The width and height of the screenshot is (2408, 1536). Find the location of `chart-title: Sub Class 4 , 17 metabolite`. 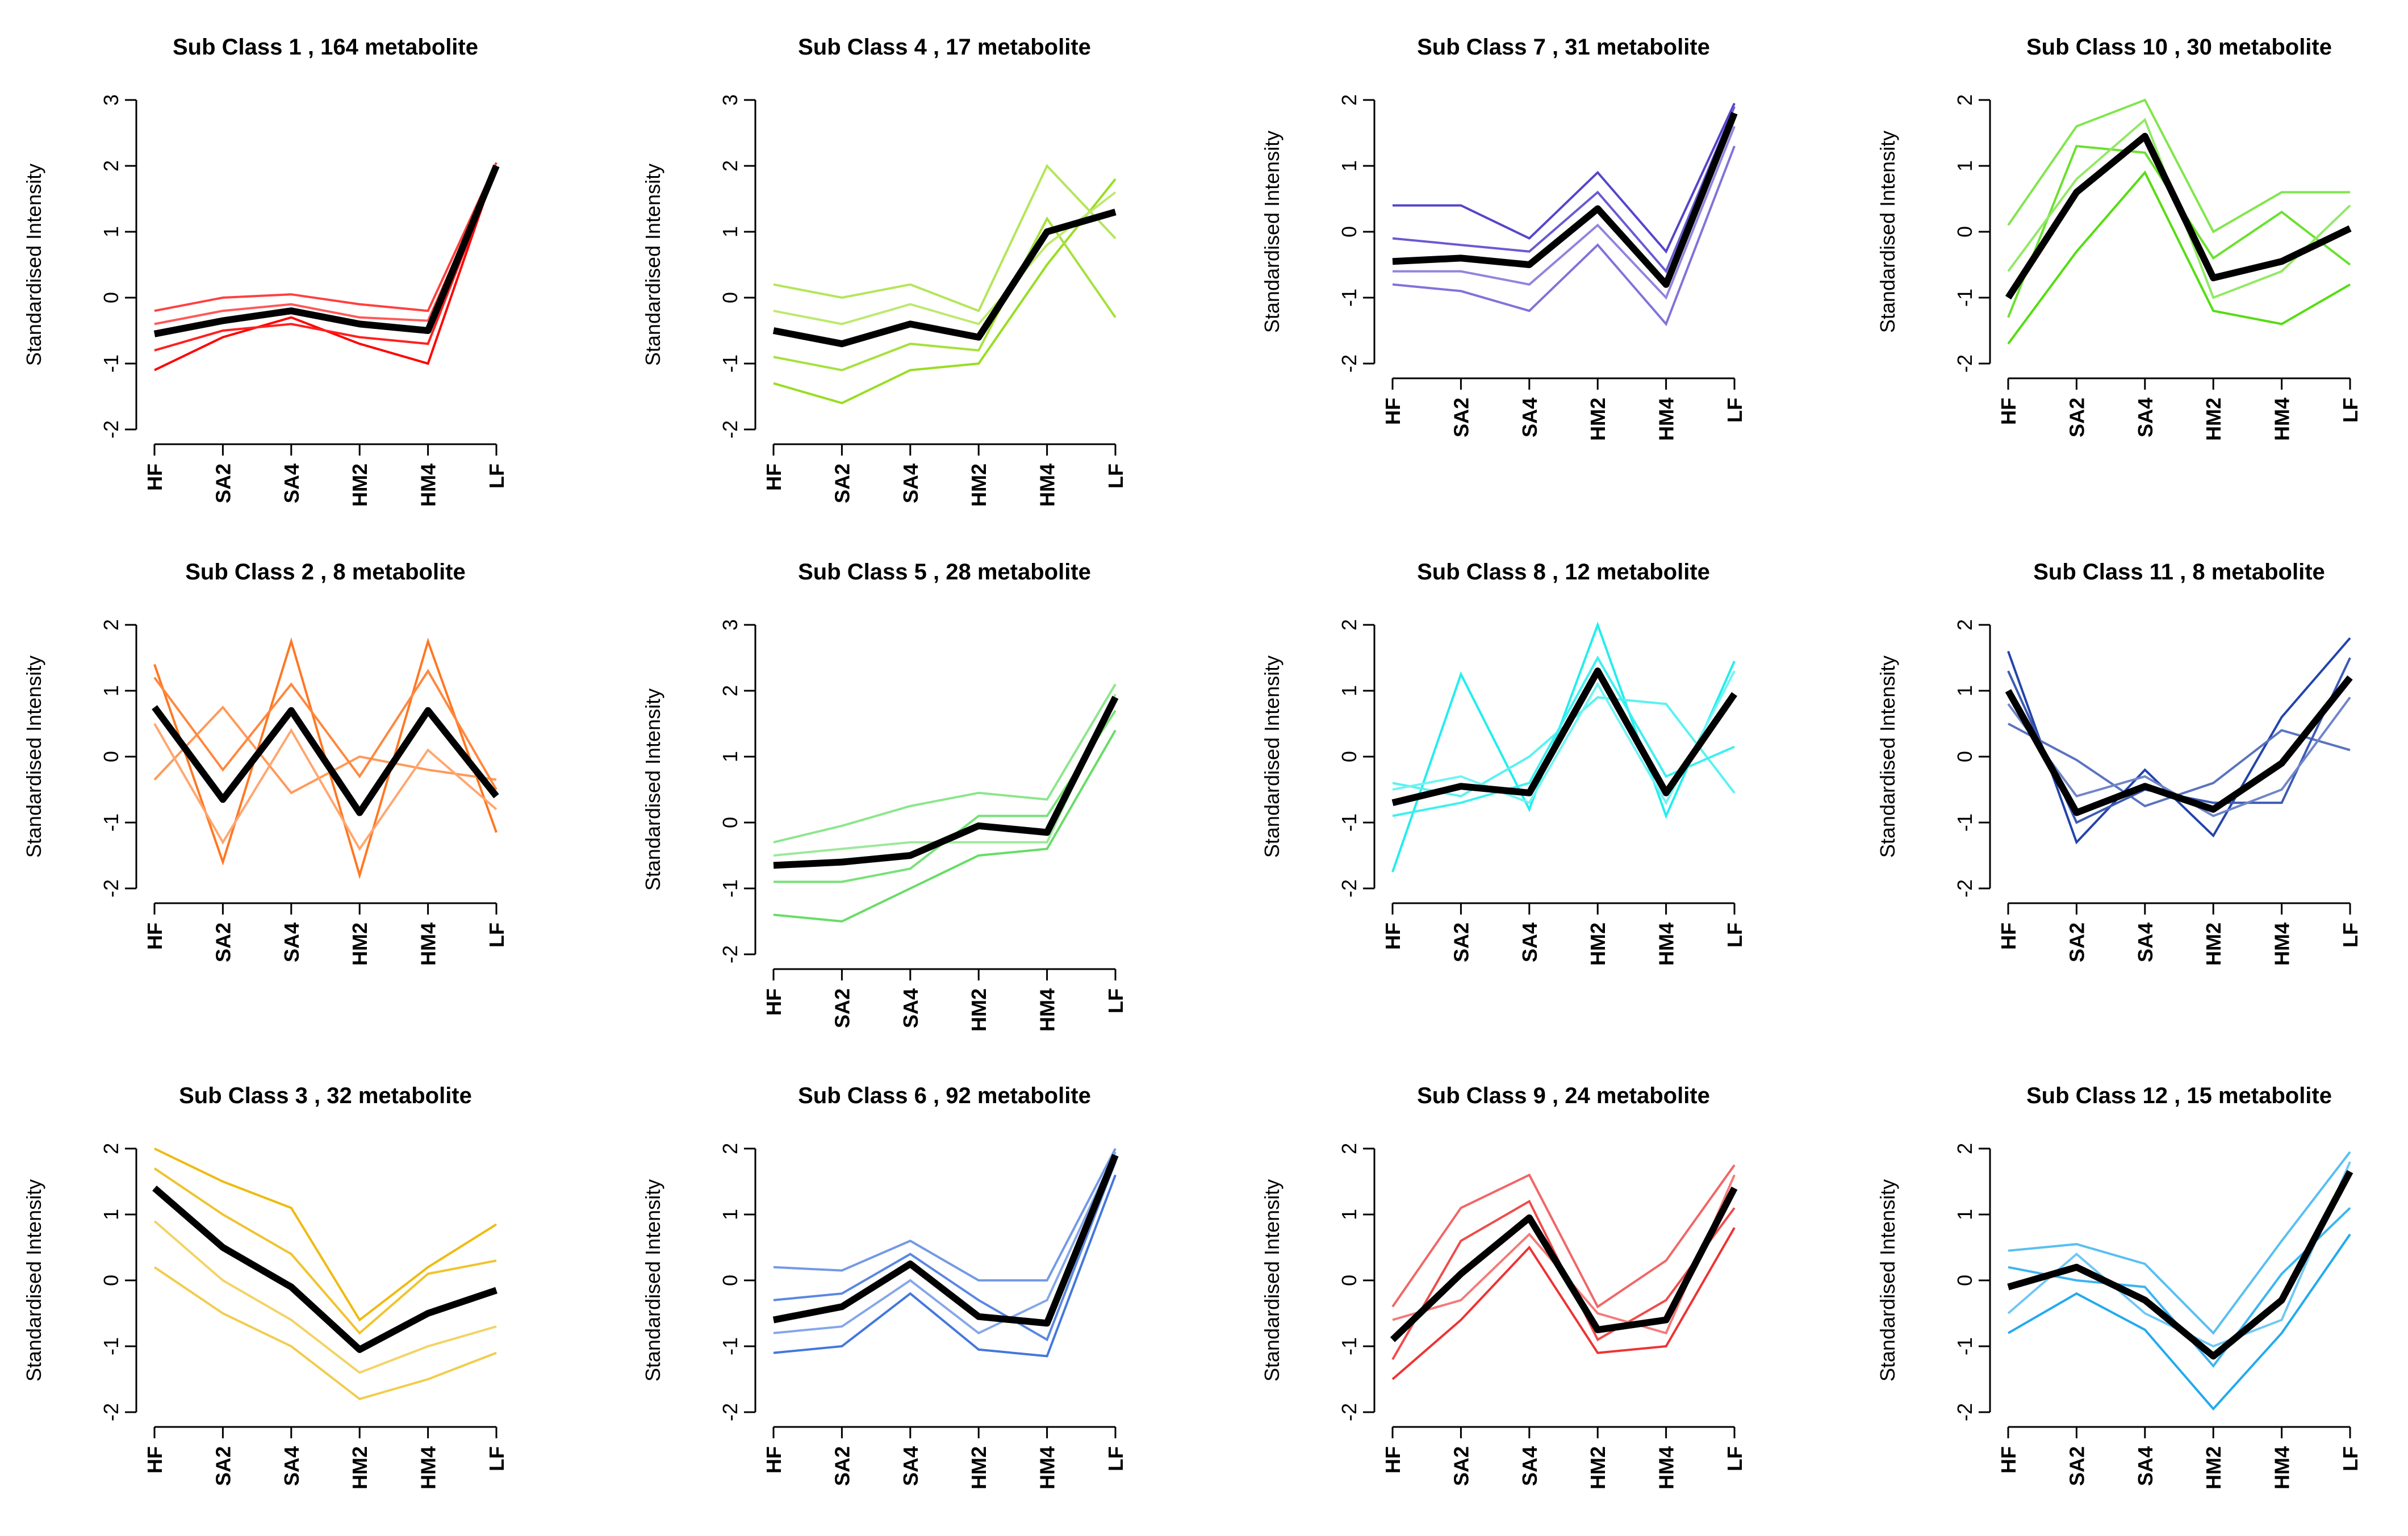

chart-title: Sub Class 4 , 17 metabolite is located at coordinates (944, 48).